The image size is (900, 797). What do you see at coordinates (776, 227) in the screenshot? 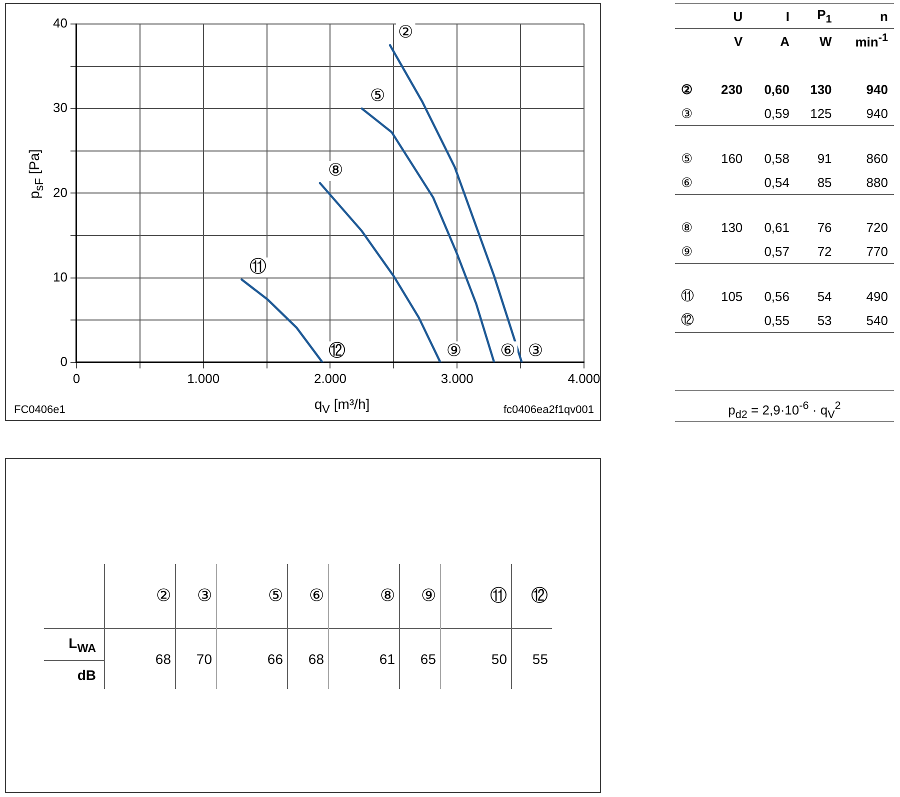
I see `text: 0,61` at bounding box center [776, 227].